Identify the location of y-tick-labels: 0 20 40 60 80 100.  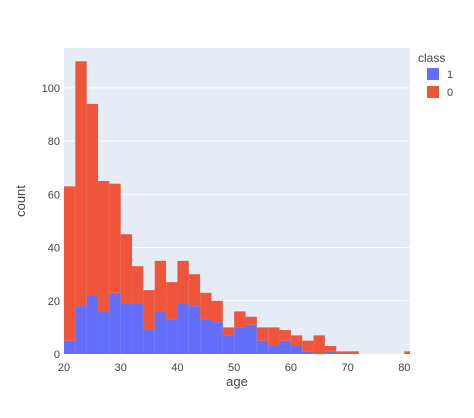
(51, 222).